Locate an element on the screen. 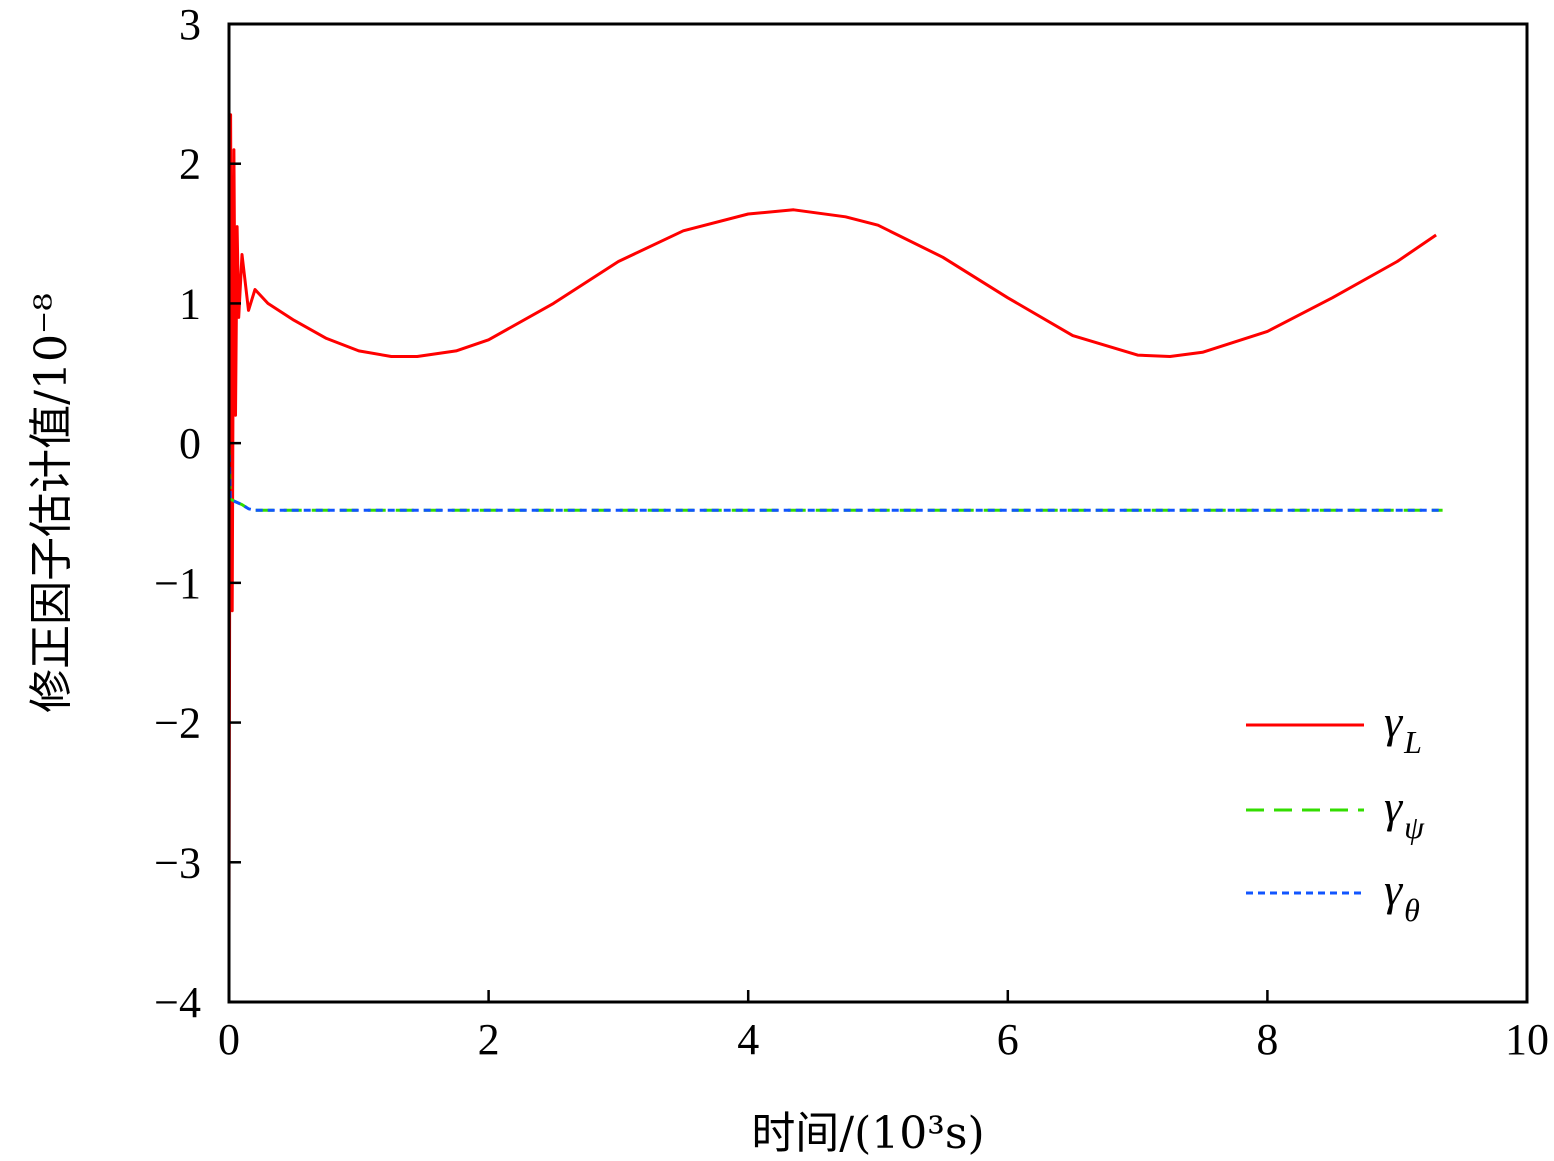 The height and width of the screenshot is (1161, 1554). x-axis-label: 时间/(10³s) is located at coordinates (867, 1133).